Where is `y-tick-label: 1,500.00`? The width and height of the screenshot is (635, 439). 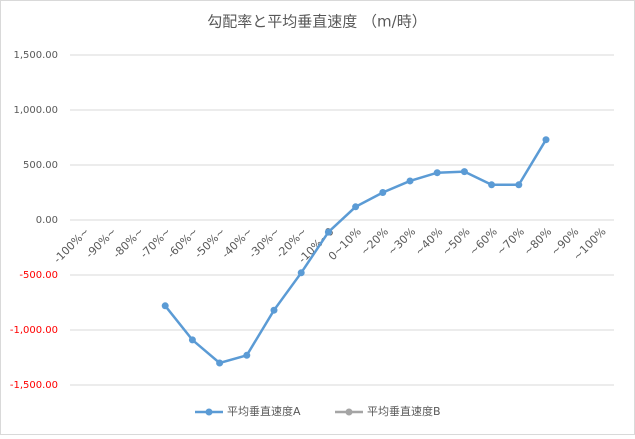 y-tick-label: 1,500.00 is located at coordinates (35, 55).